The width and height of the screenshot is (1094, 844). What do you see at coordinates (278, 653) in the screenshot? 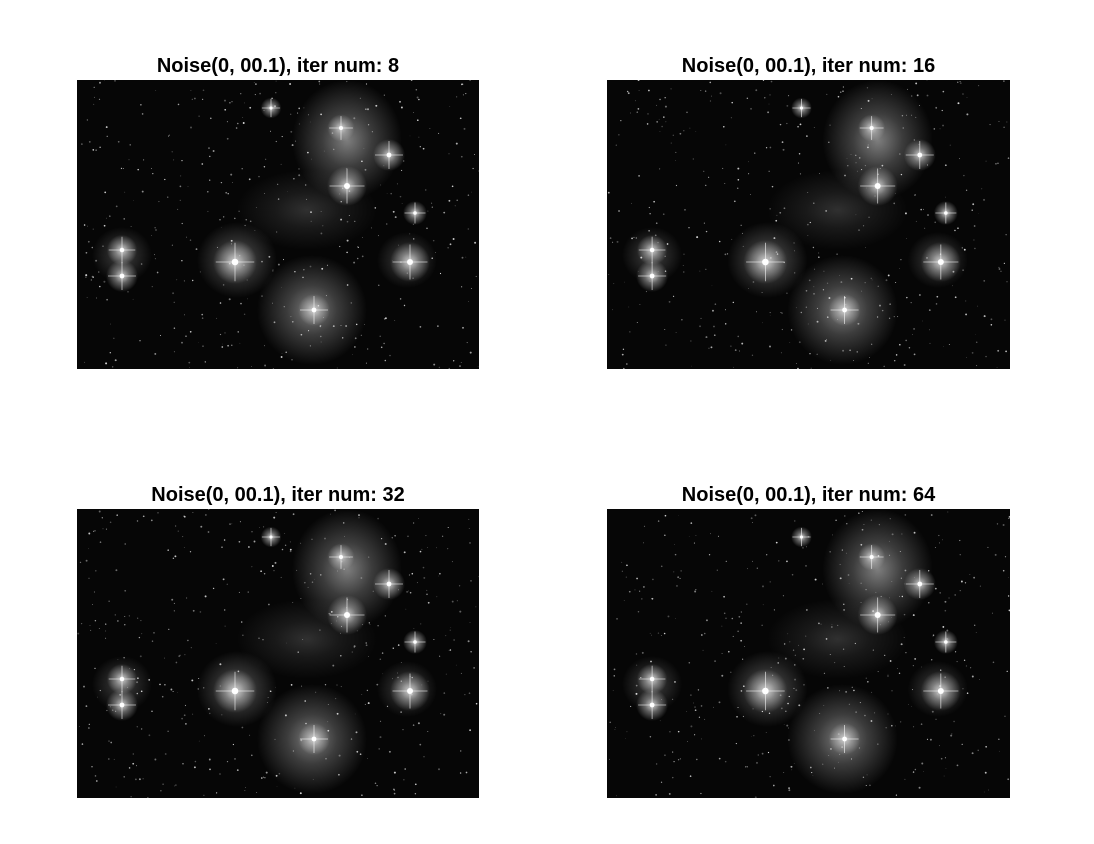
I see `pleiades-image` at bounding box center [278, 653].